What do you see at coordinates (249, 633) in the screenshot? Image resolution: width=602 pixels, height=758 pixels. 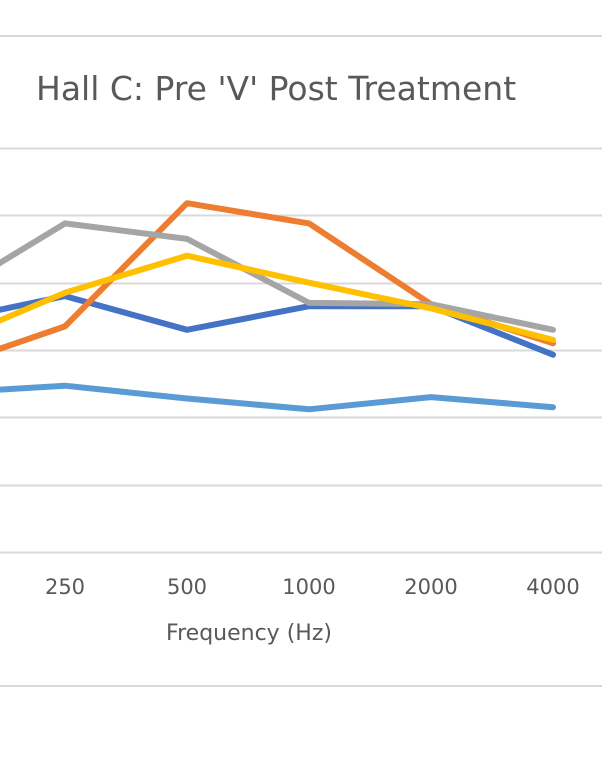 I see `x-axis-title: Frequency (Hz)` at bounding box center [249, 633].